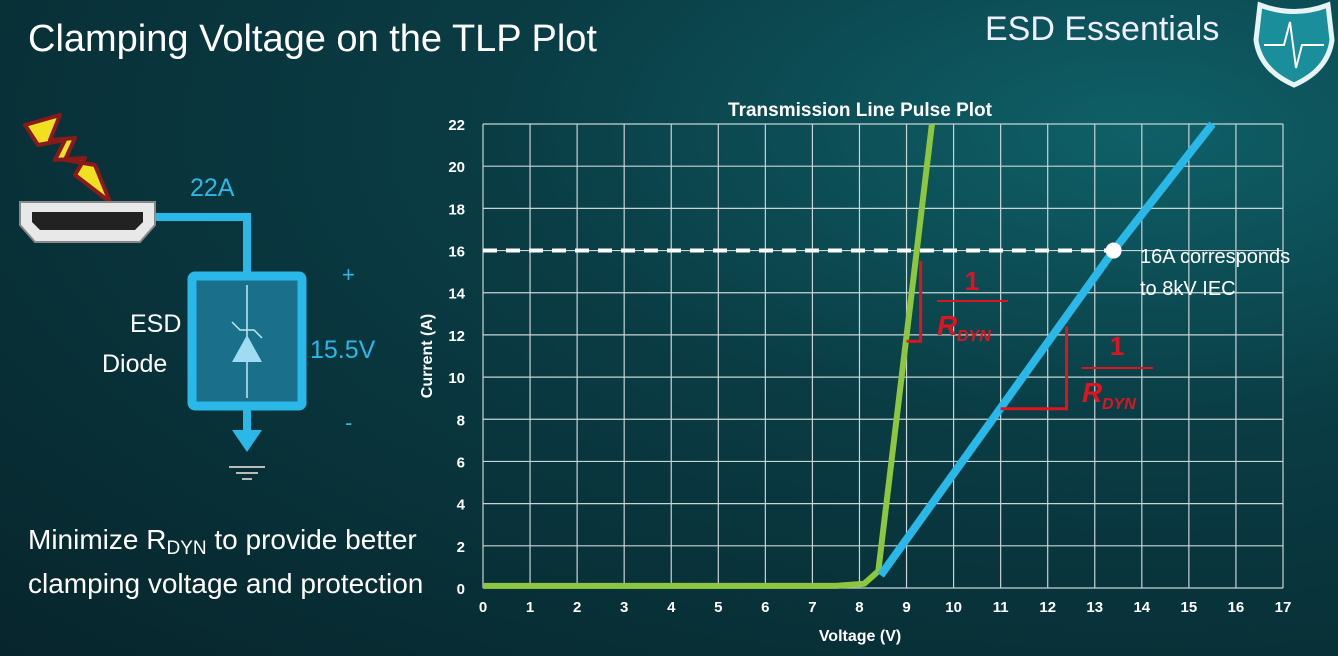 Image resolution: width=1338 pixels, height=656 pixels. What do you see at coordinates (456, 209) in the screenshot?
I see `y-tick-label: 18` at bounding box center [456, 209].